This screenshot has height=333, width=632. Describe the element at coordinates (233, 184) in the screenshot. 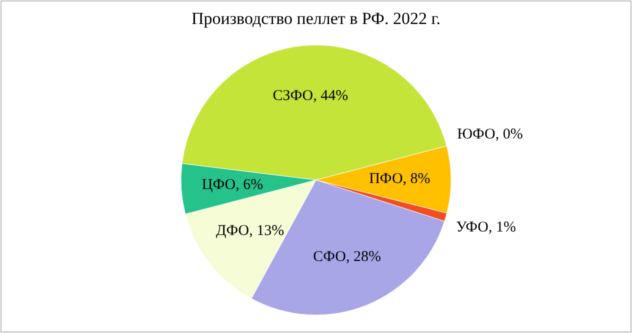

I see `slice-label: ЦФО, 6%` at that location.